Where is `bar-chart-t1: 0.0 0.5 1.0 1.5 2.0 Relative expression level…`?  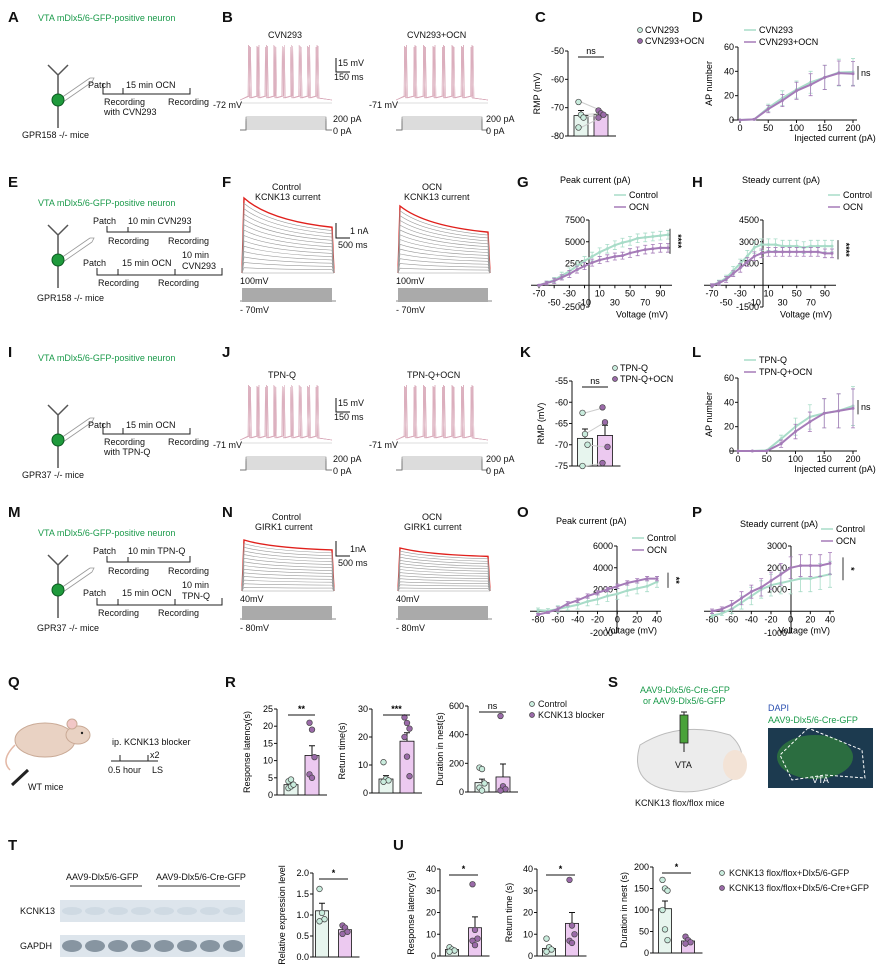 bar-chart-t1: 0.0 0.5 1.0 1.5 2.0 Relative expression level… is located at coordinates (318, 915).